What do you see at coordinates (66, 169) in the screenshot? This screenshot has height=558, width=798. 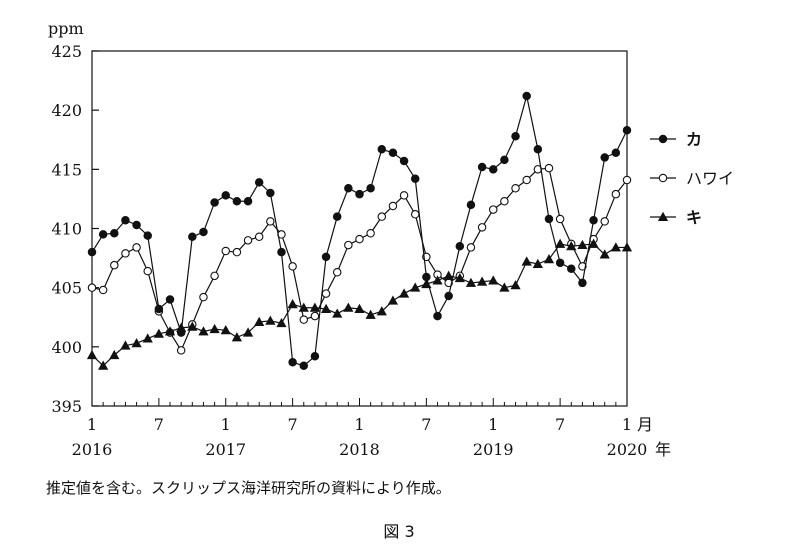 I see `y-tick-label: 415` at bounding box center [66, 169].